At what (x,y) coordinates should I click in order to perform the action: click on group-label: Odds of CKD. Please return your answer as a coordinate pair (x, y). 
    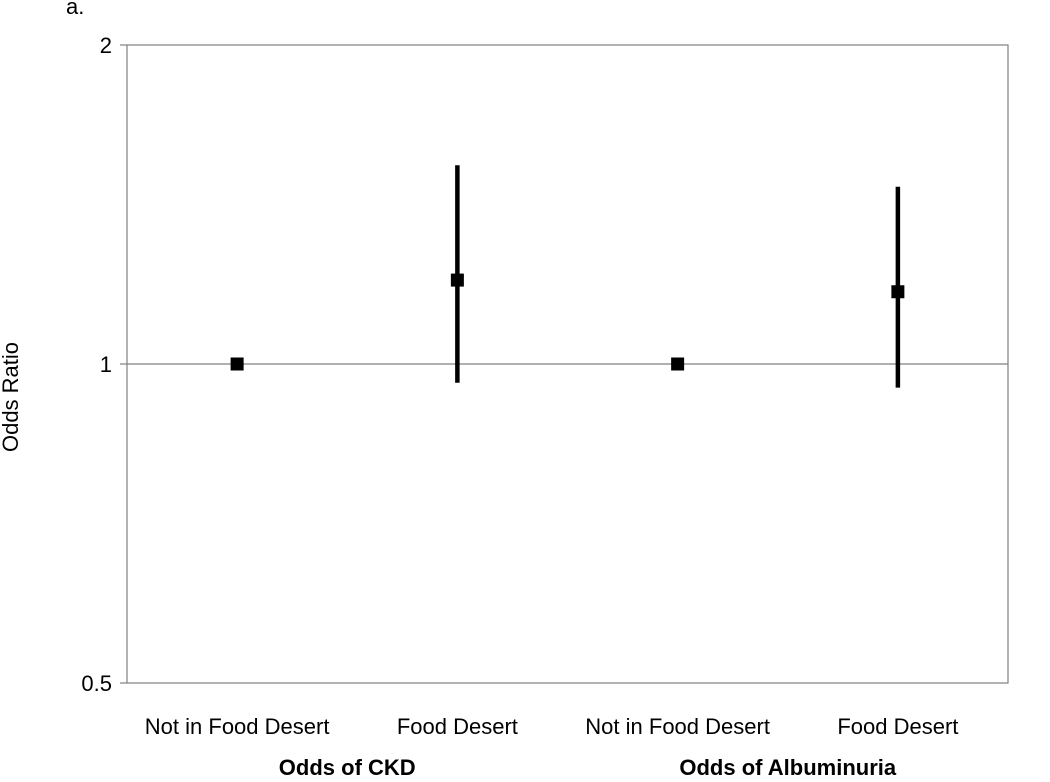
    Looking at the image, I should click on (347, 767).